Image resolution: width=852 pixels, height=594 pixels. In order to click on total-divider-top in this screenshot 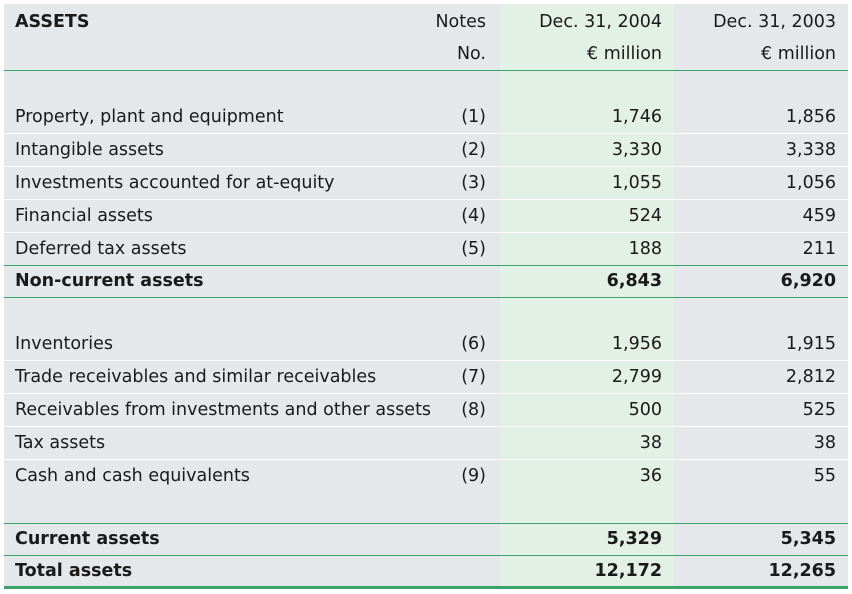, I will do `click(426, 555)`.